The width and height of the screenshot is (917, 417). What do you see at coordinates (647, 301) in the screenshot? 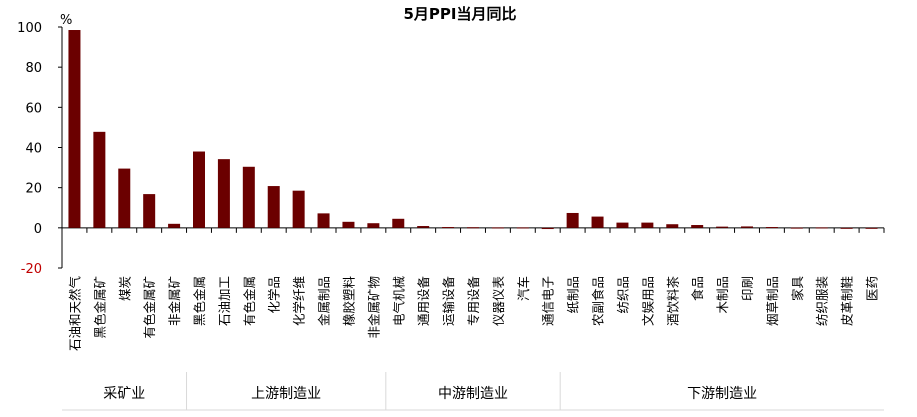
I see `category-label: 文娱用品` at bounding box center [647, 301].